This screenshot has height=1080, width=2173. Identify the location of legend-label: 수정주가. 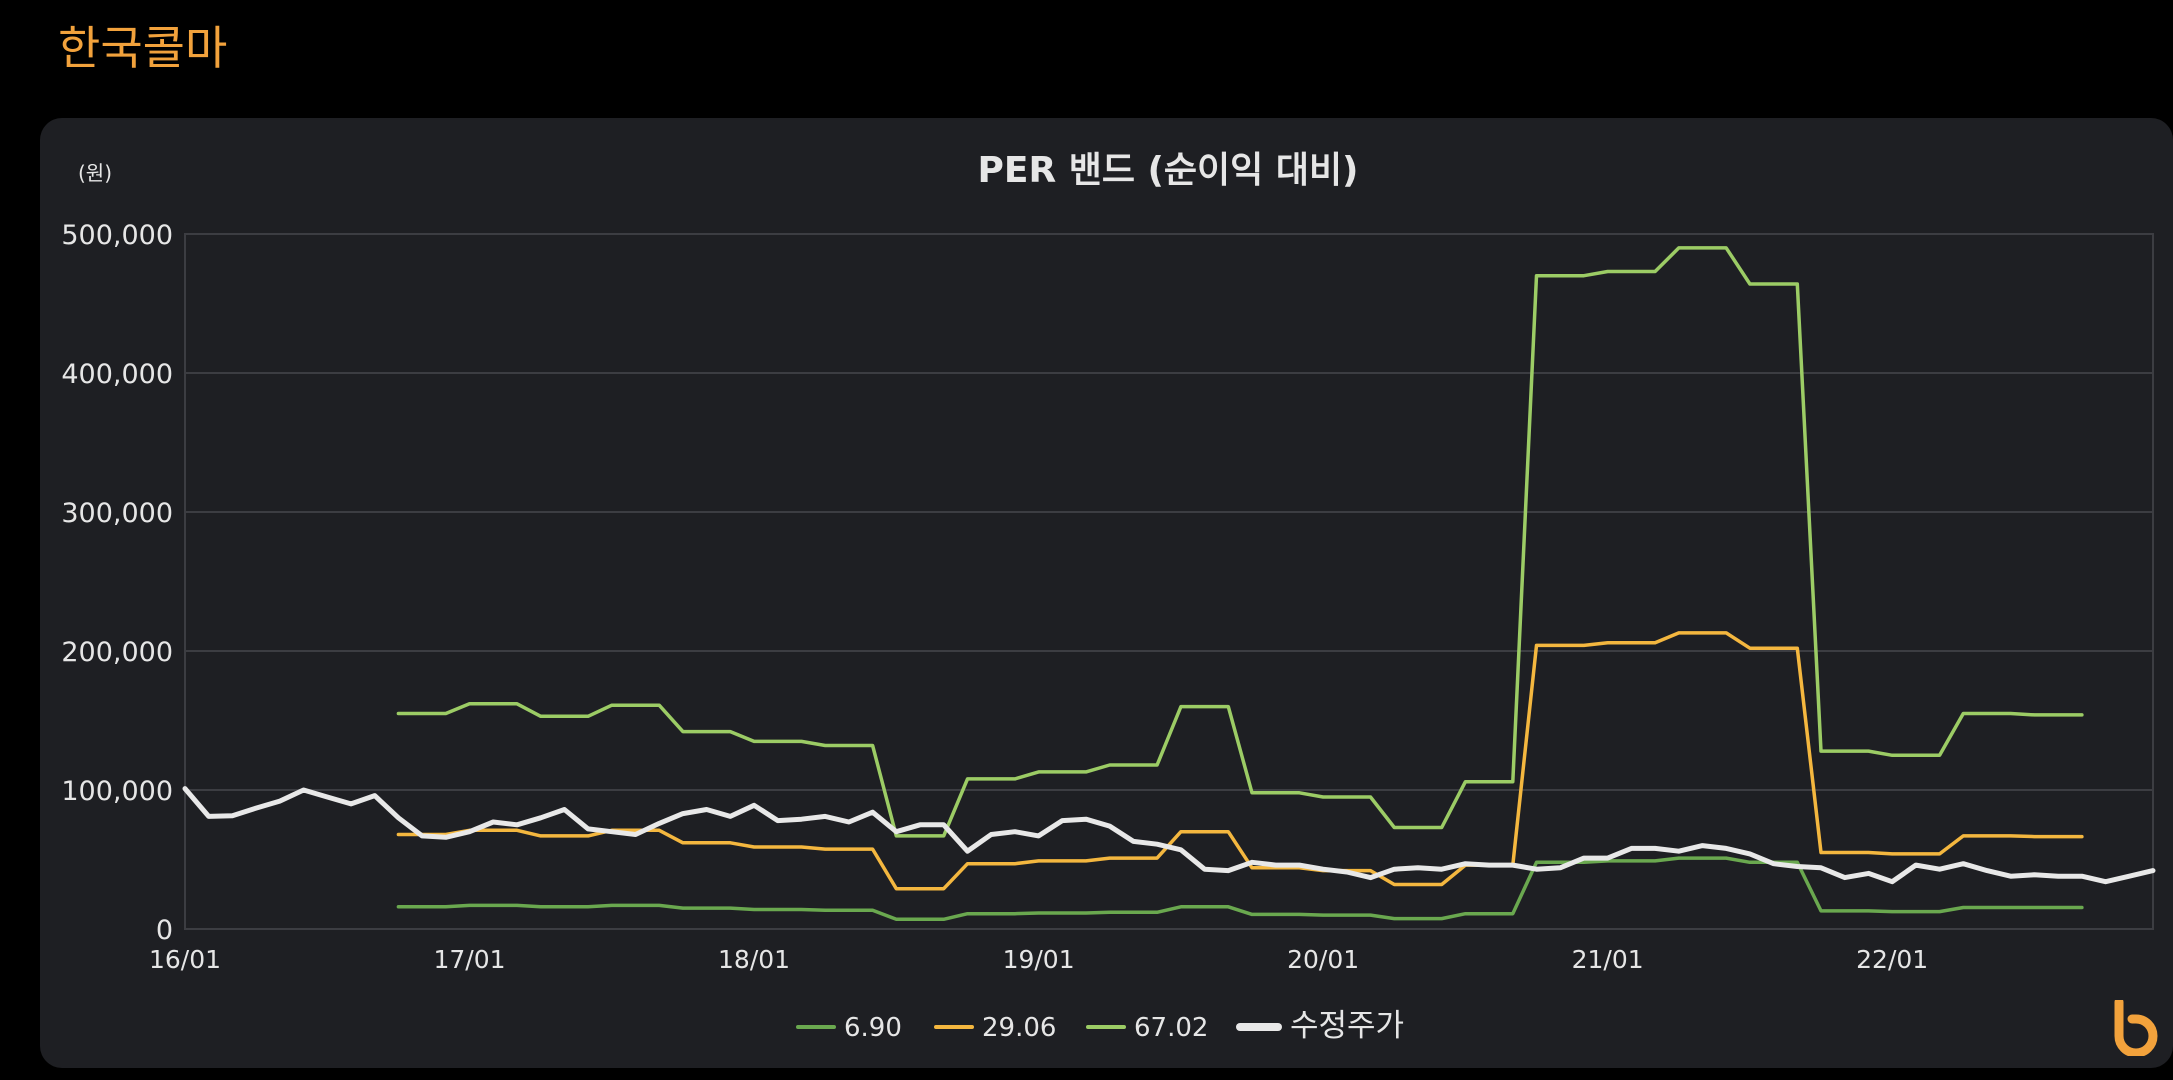
(1347, 1026).